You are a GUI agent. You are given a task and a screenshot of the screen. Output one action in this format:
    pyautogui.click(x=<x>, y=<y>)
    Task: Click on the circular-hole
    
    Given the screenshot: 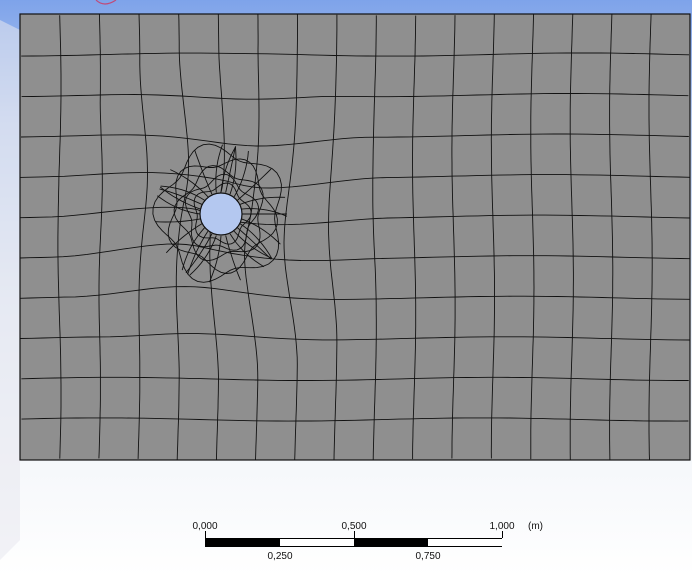 What is the action you would take?
    pyautogui.click(x=221, y=214)
    